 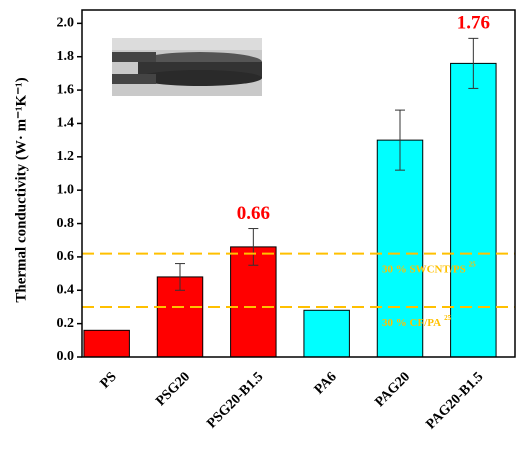 I want to click on reference-text: 30 % SWCNT/PS, so click(x=424, y=269).